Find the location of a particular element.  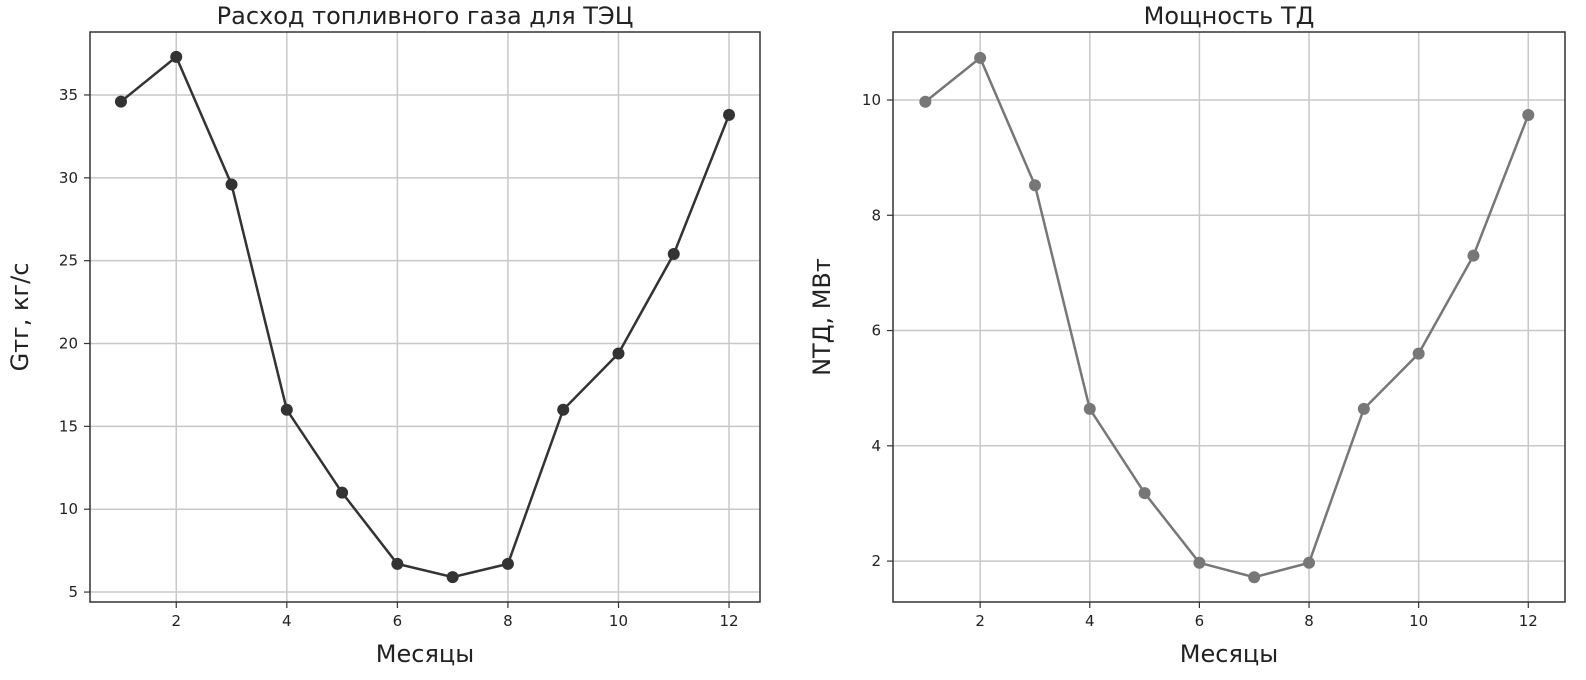

y-tick-label: 30 is located at coordinates (68, 178).